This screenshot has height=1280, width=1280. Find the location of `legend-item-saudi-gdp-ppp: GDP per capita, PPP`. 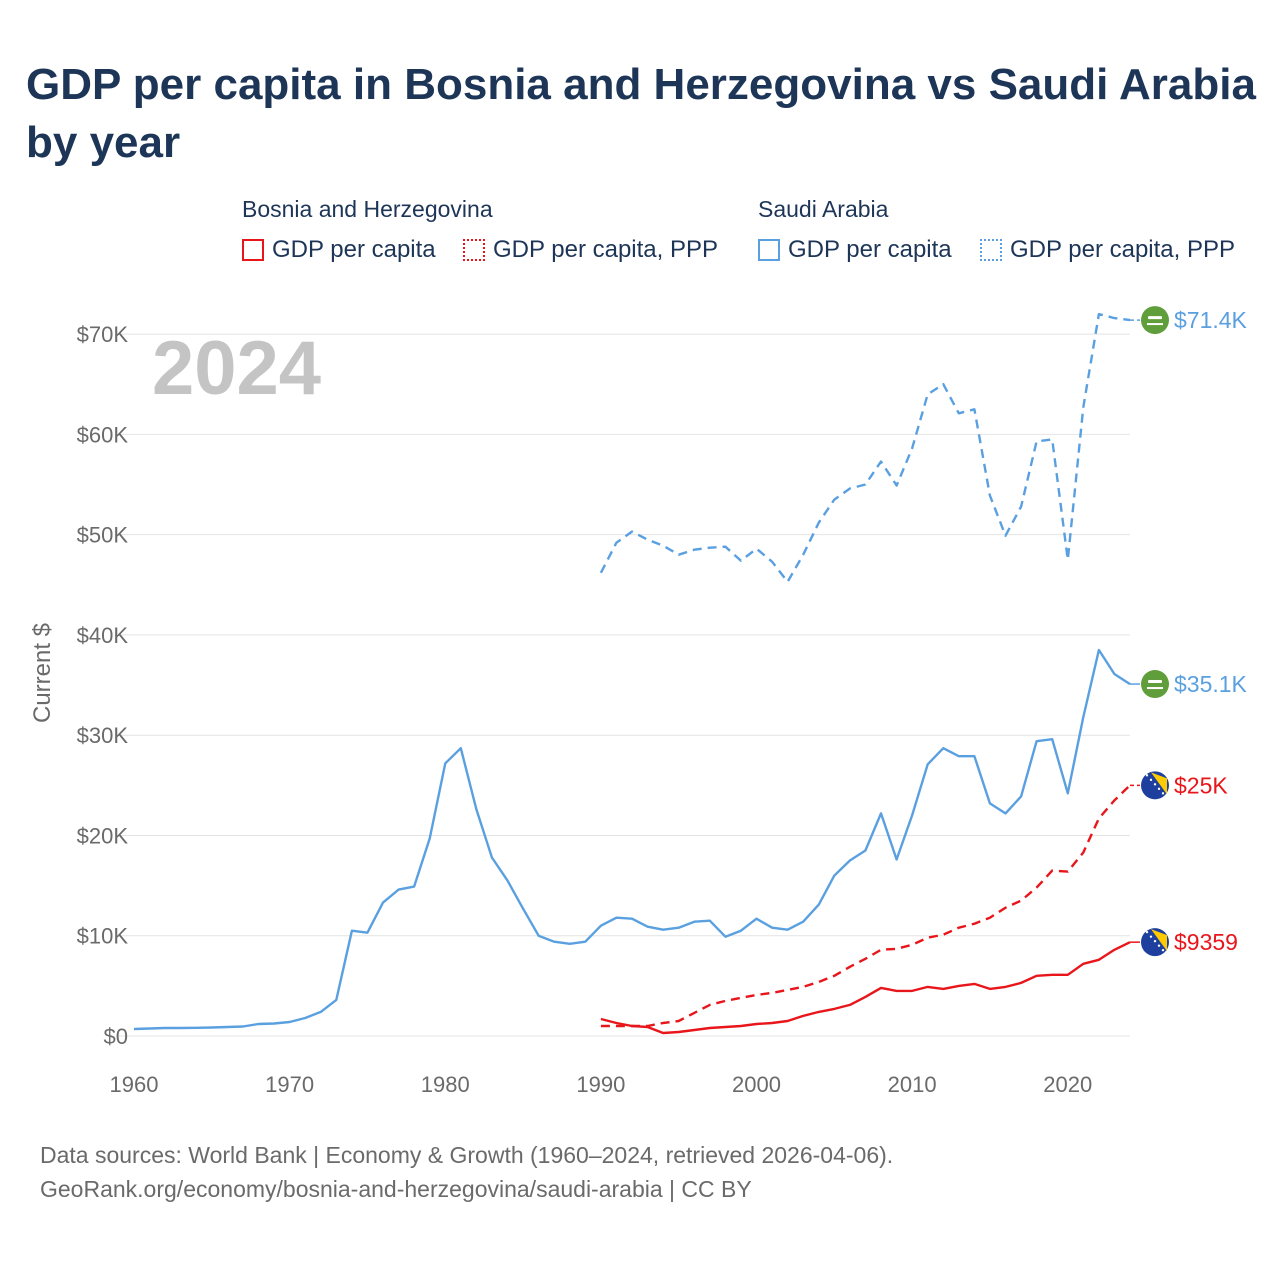

legend-item-saudi-gdp-ppp: GDP per capita, PPP is located at coordinates (1107, 250).